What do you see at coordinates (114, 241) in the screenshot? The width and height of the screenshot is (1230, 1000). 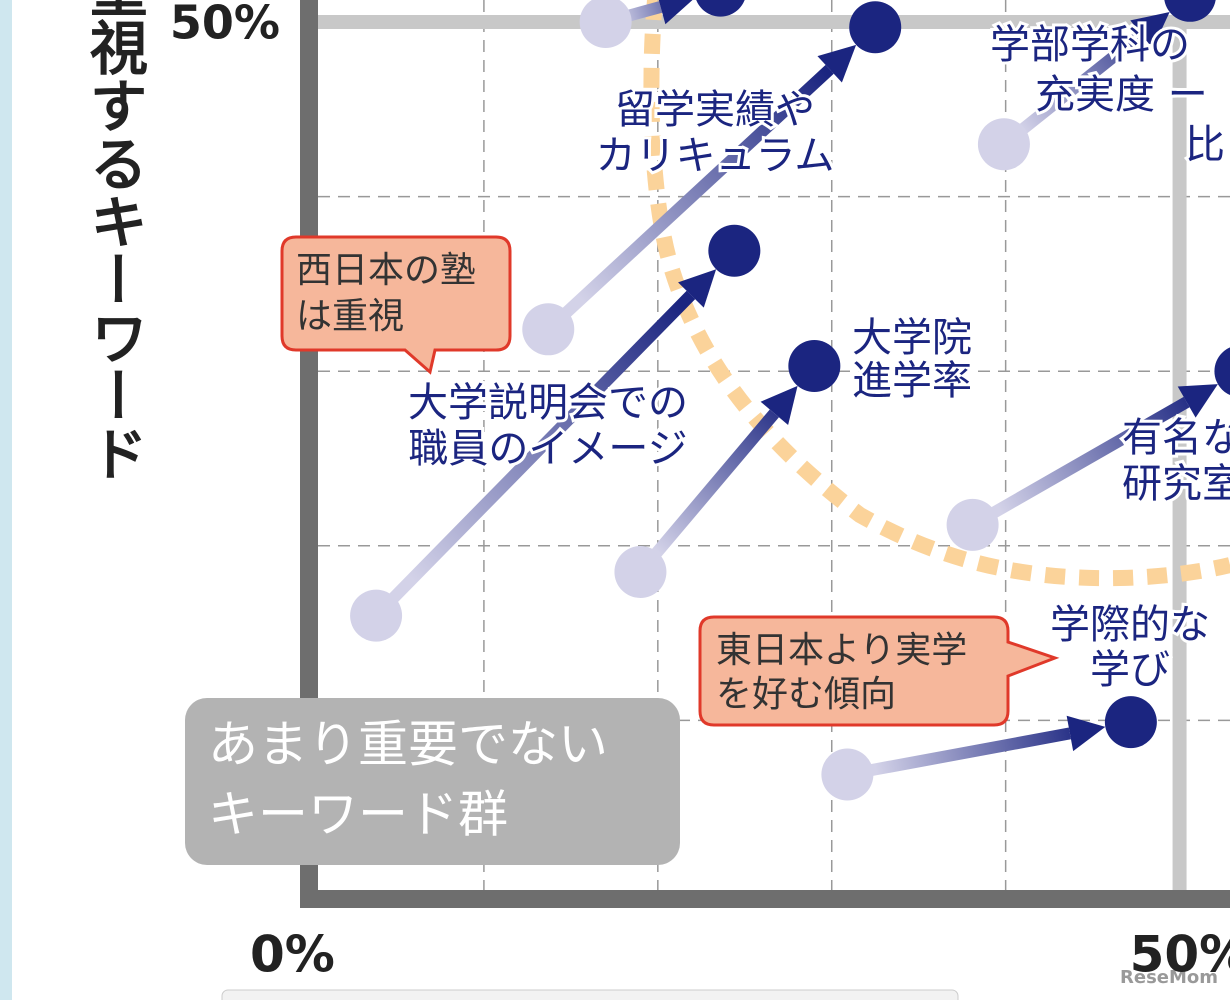 I see `y-axis-label: 重視するキーワード` at bounding box center [114, 241].